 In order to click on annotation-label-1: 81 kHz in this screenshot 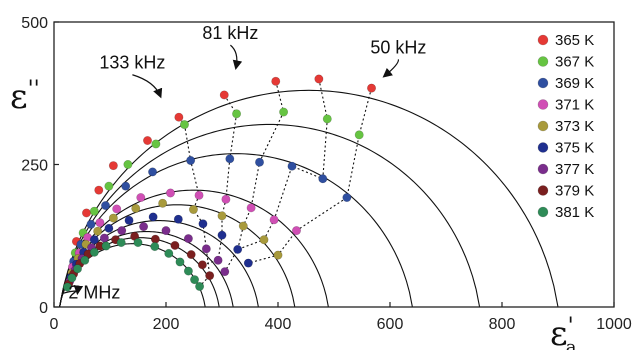, I will do `click(230, 33)`.